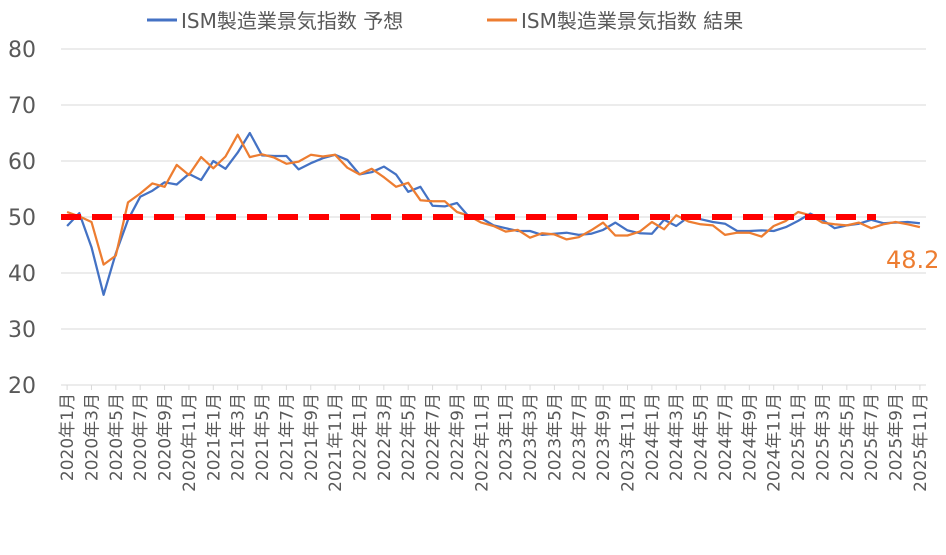  What do you see at coordinates (912, 260) in the screenshot?
I see `last-value-label: 48.2` at bounding box center [912, 260].